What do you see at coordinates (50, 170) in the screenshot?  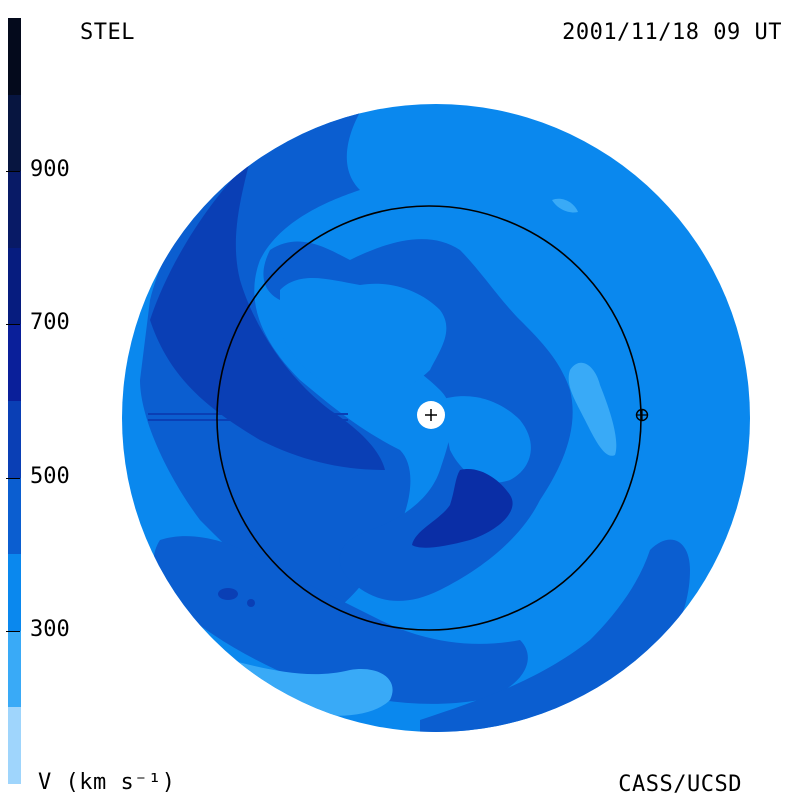 I see `color-scale-tick-label: 900` at bounding box center [50, 170].